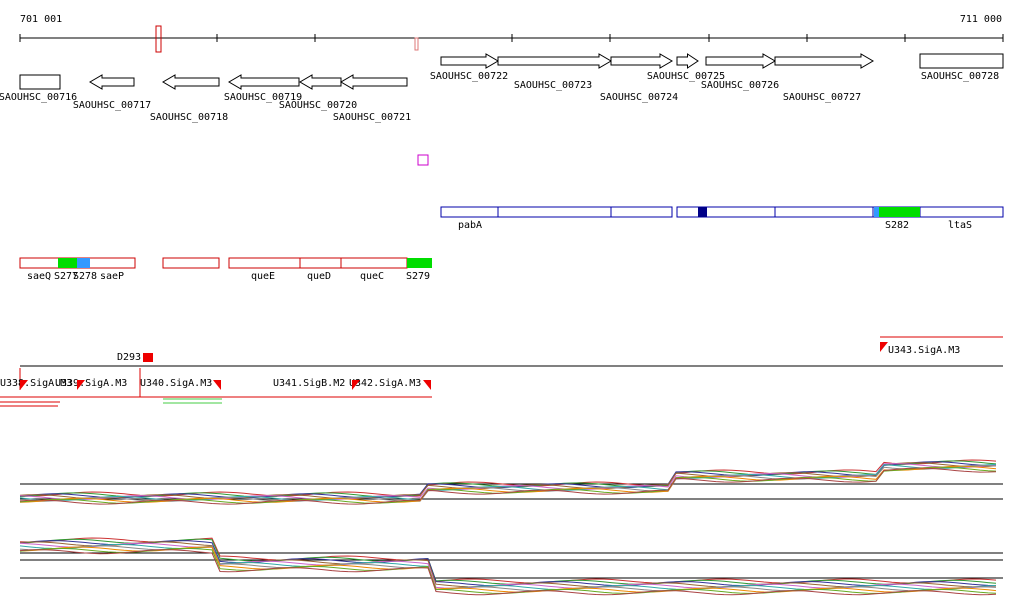  What do you see at coordinates (318, 105) in the screenshot?
I see `gene-label: SAOUHSC_00720` at bounding box center [318, 105].